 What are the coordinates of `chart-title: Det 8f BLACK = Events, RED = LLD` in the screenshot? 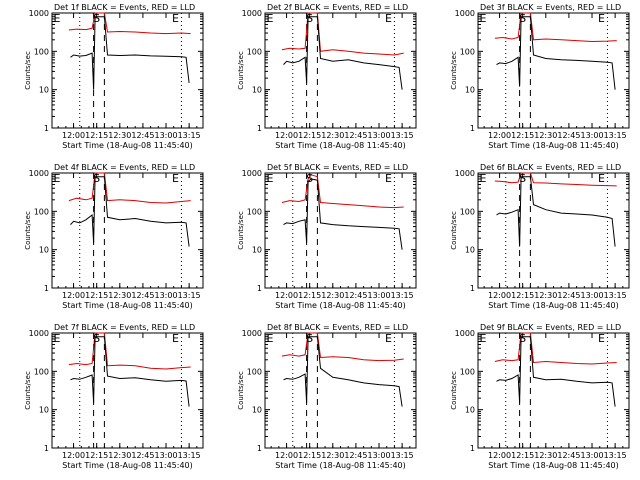 It's located at (337, 327).